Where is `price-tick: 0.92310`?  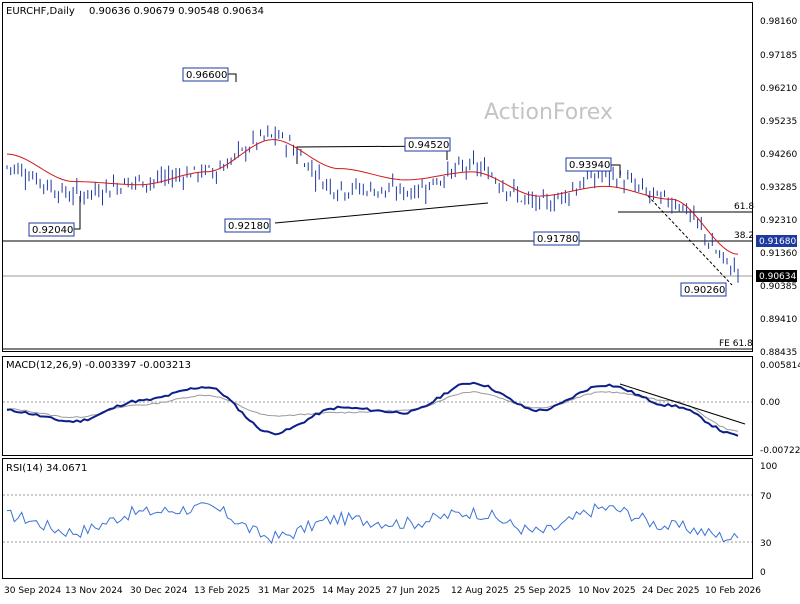
price-tick: 0.92310 is located at coordinates (778, 221).